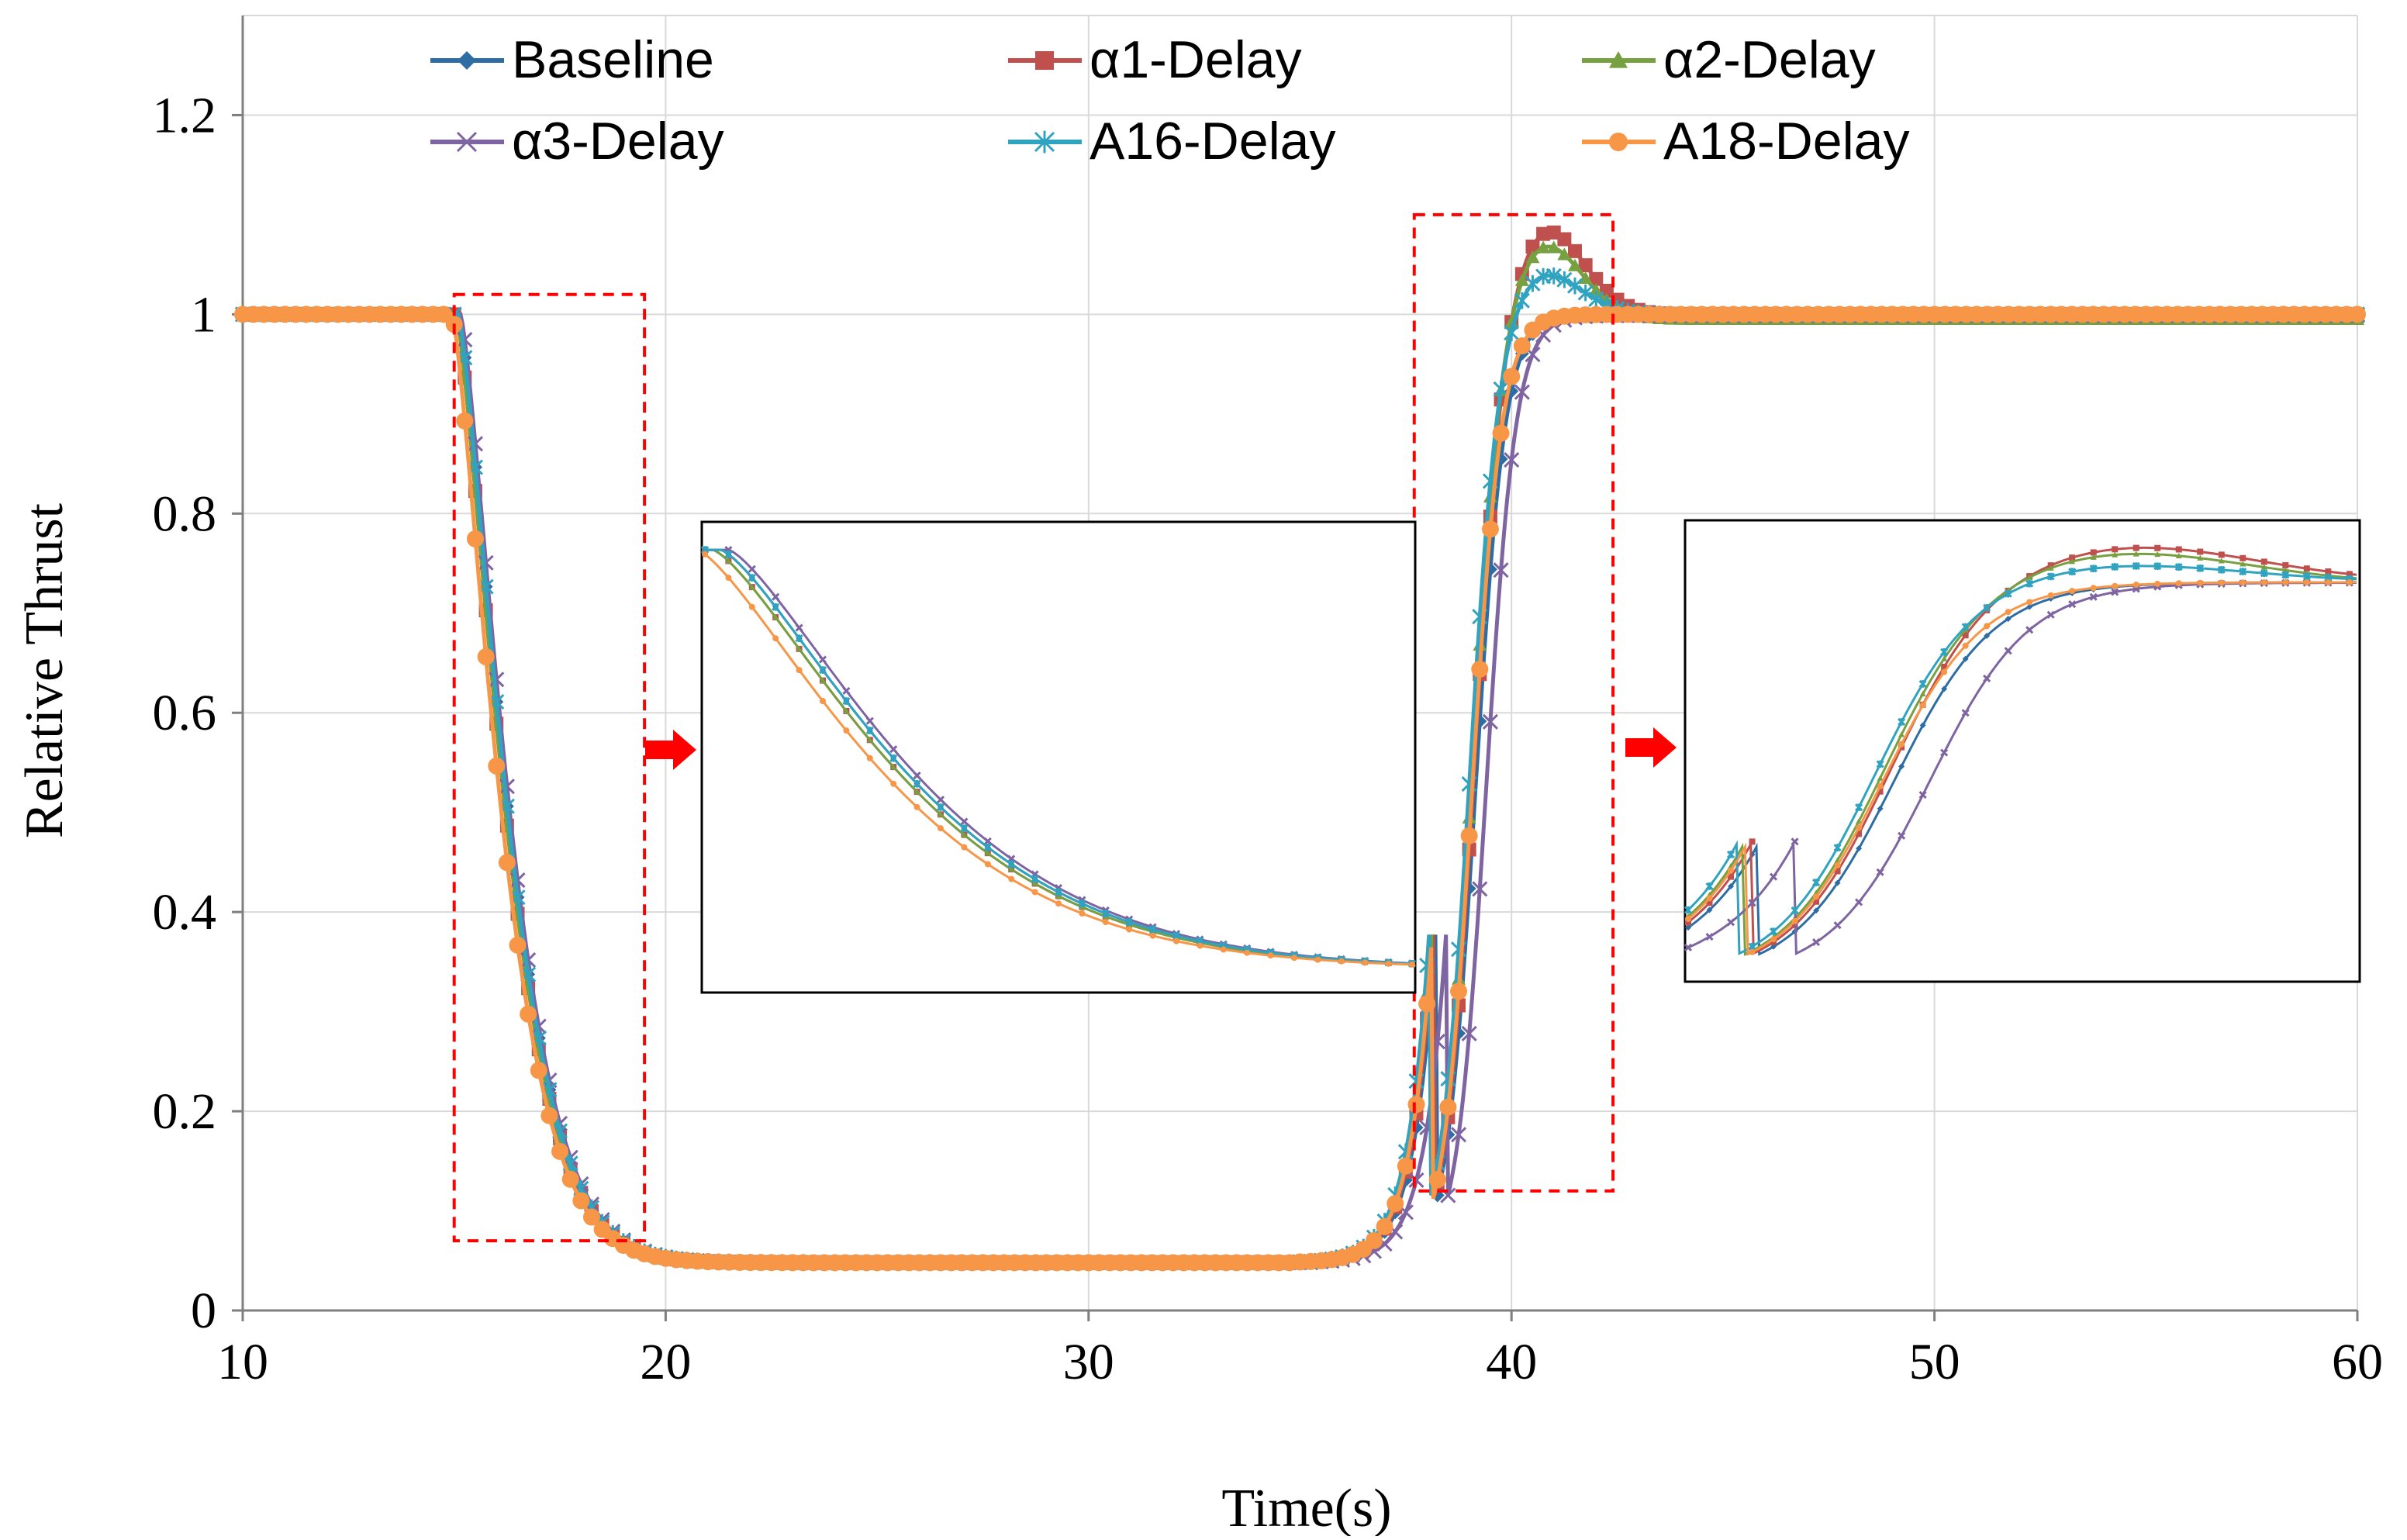 The image size is (2407, 1540). I want to click on y-tick-label: 1.2, so click(185, 115).